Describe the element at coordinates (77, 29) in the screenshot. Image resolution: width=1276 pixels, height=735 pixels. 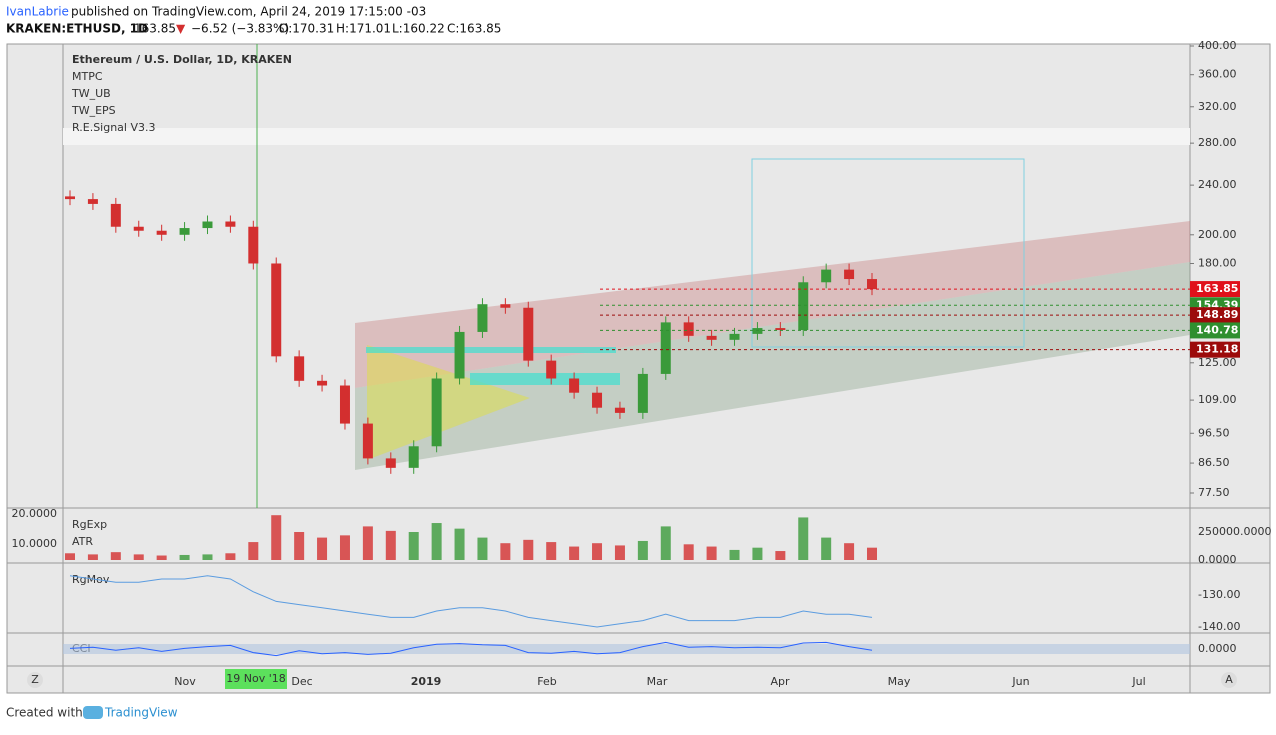
I see `symbol: KRAKEN:ETHUSD, 1D` at that location.